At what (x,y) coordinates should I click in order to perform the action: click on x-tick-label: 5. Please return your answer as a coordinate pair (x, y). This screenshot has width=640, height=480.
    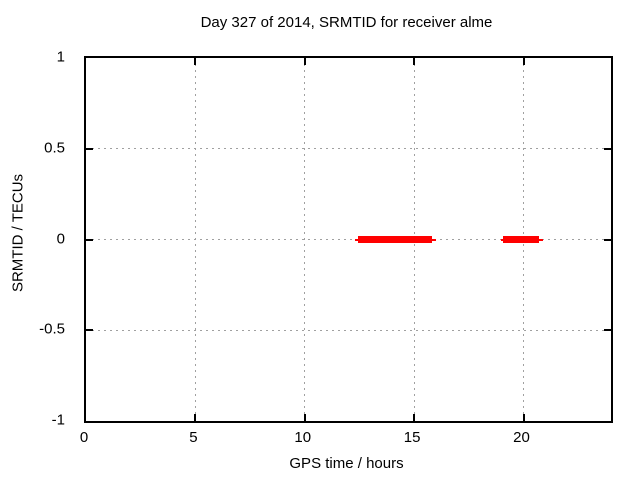
    Looking at the image, I should click on (193, 437).